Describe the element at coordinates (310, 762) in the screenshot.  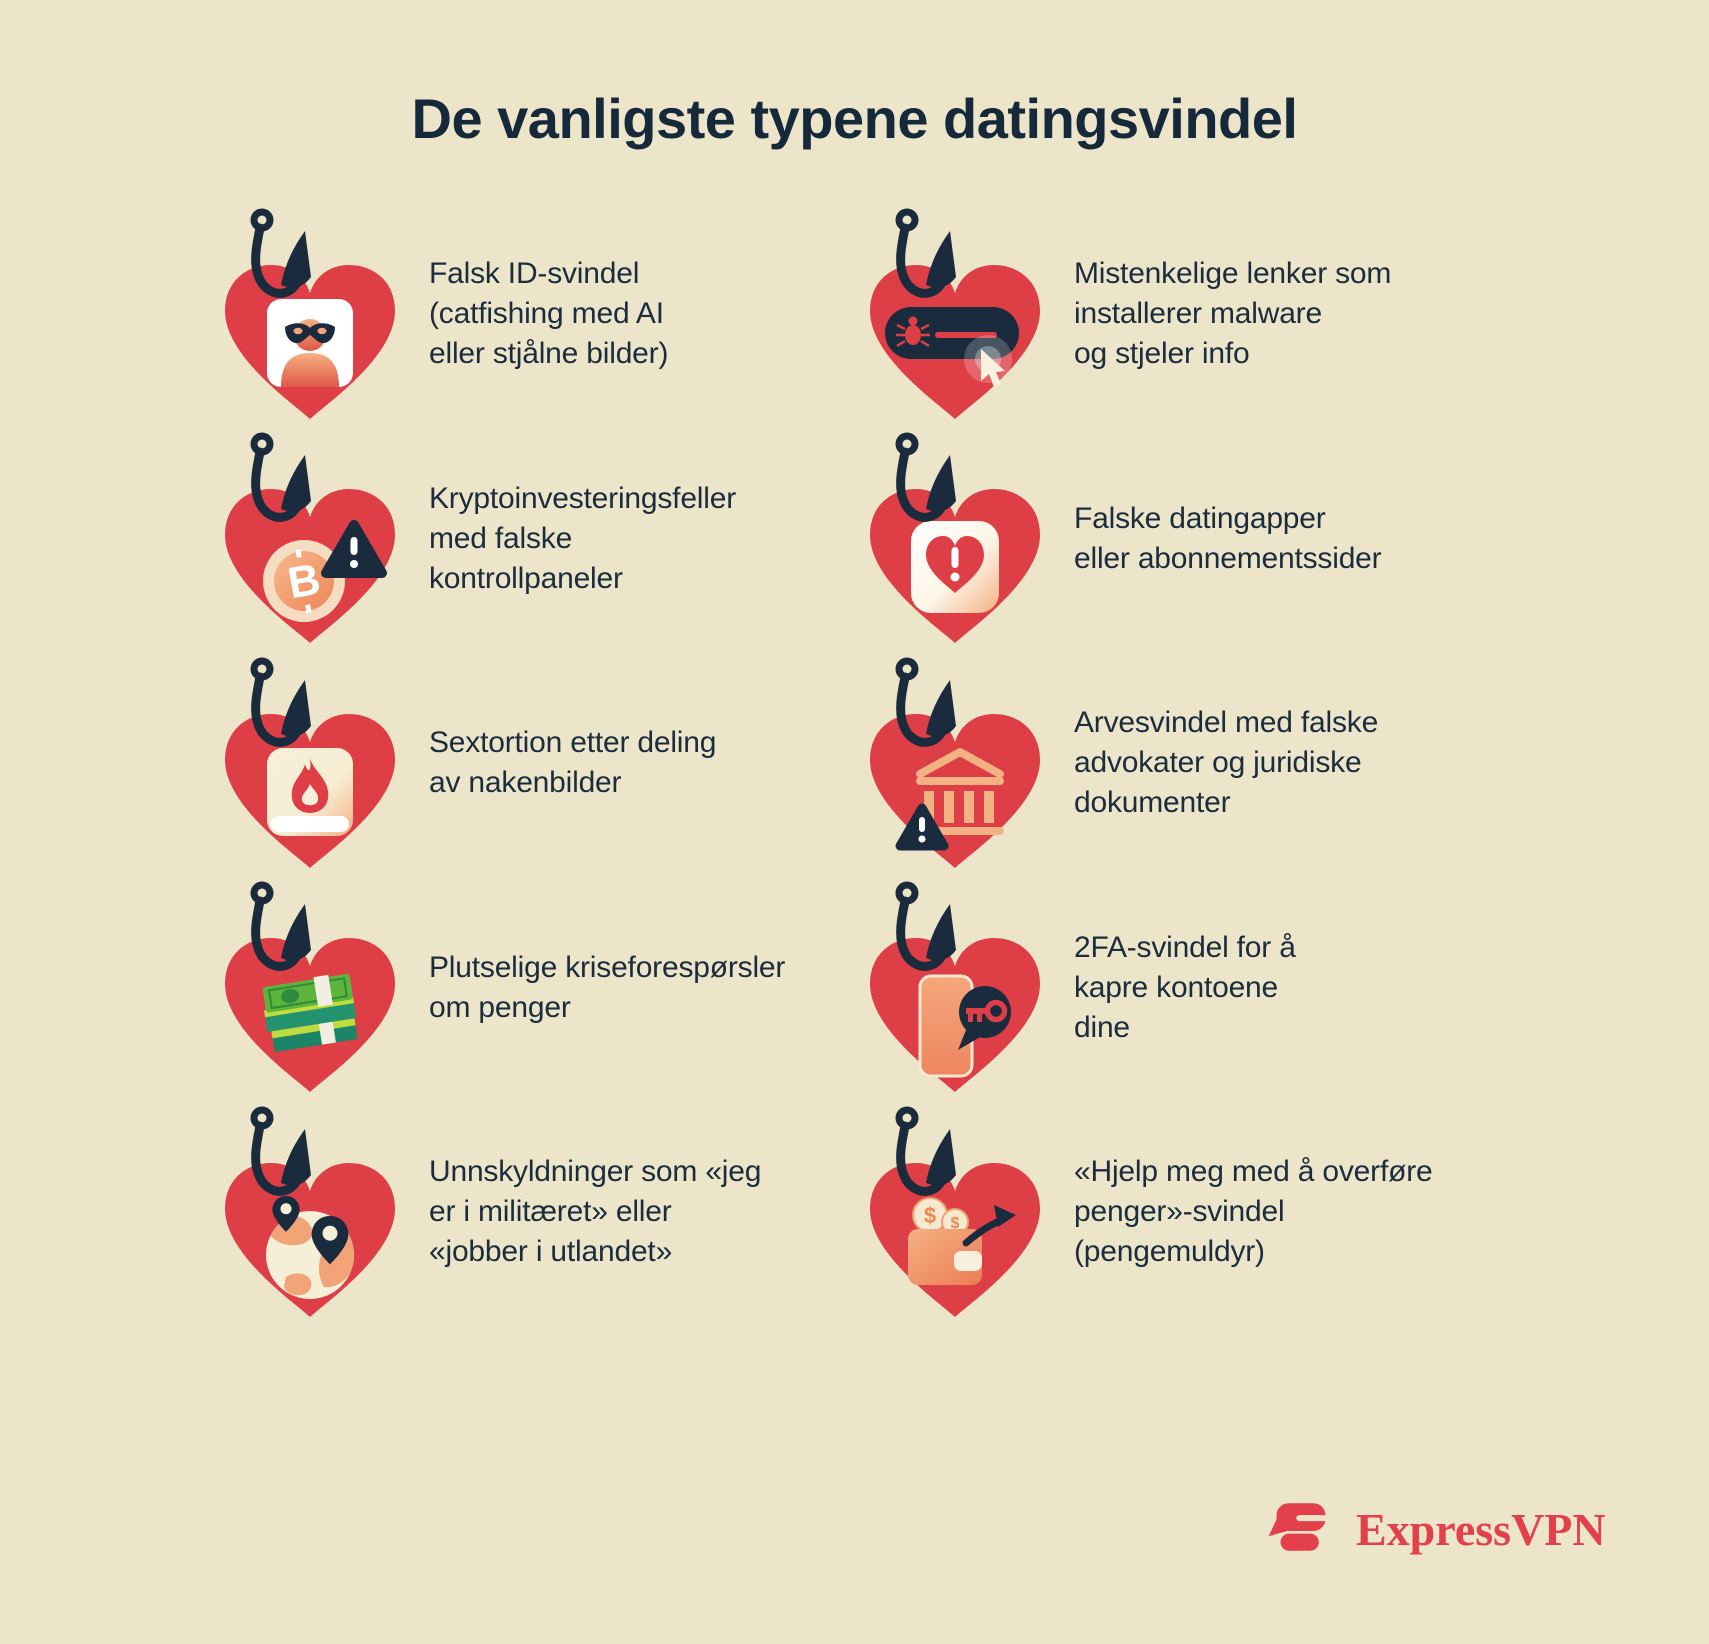
I see `flame-photo-icon` at that location.